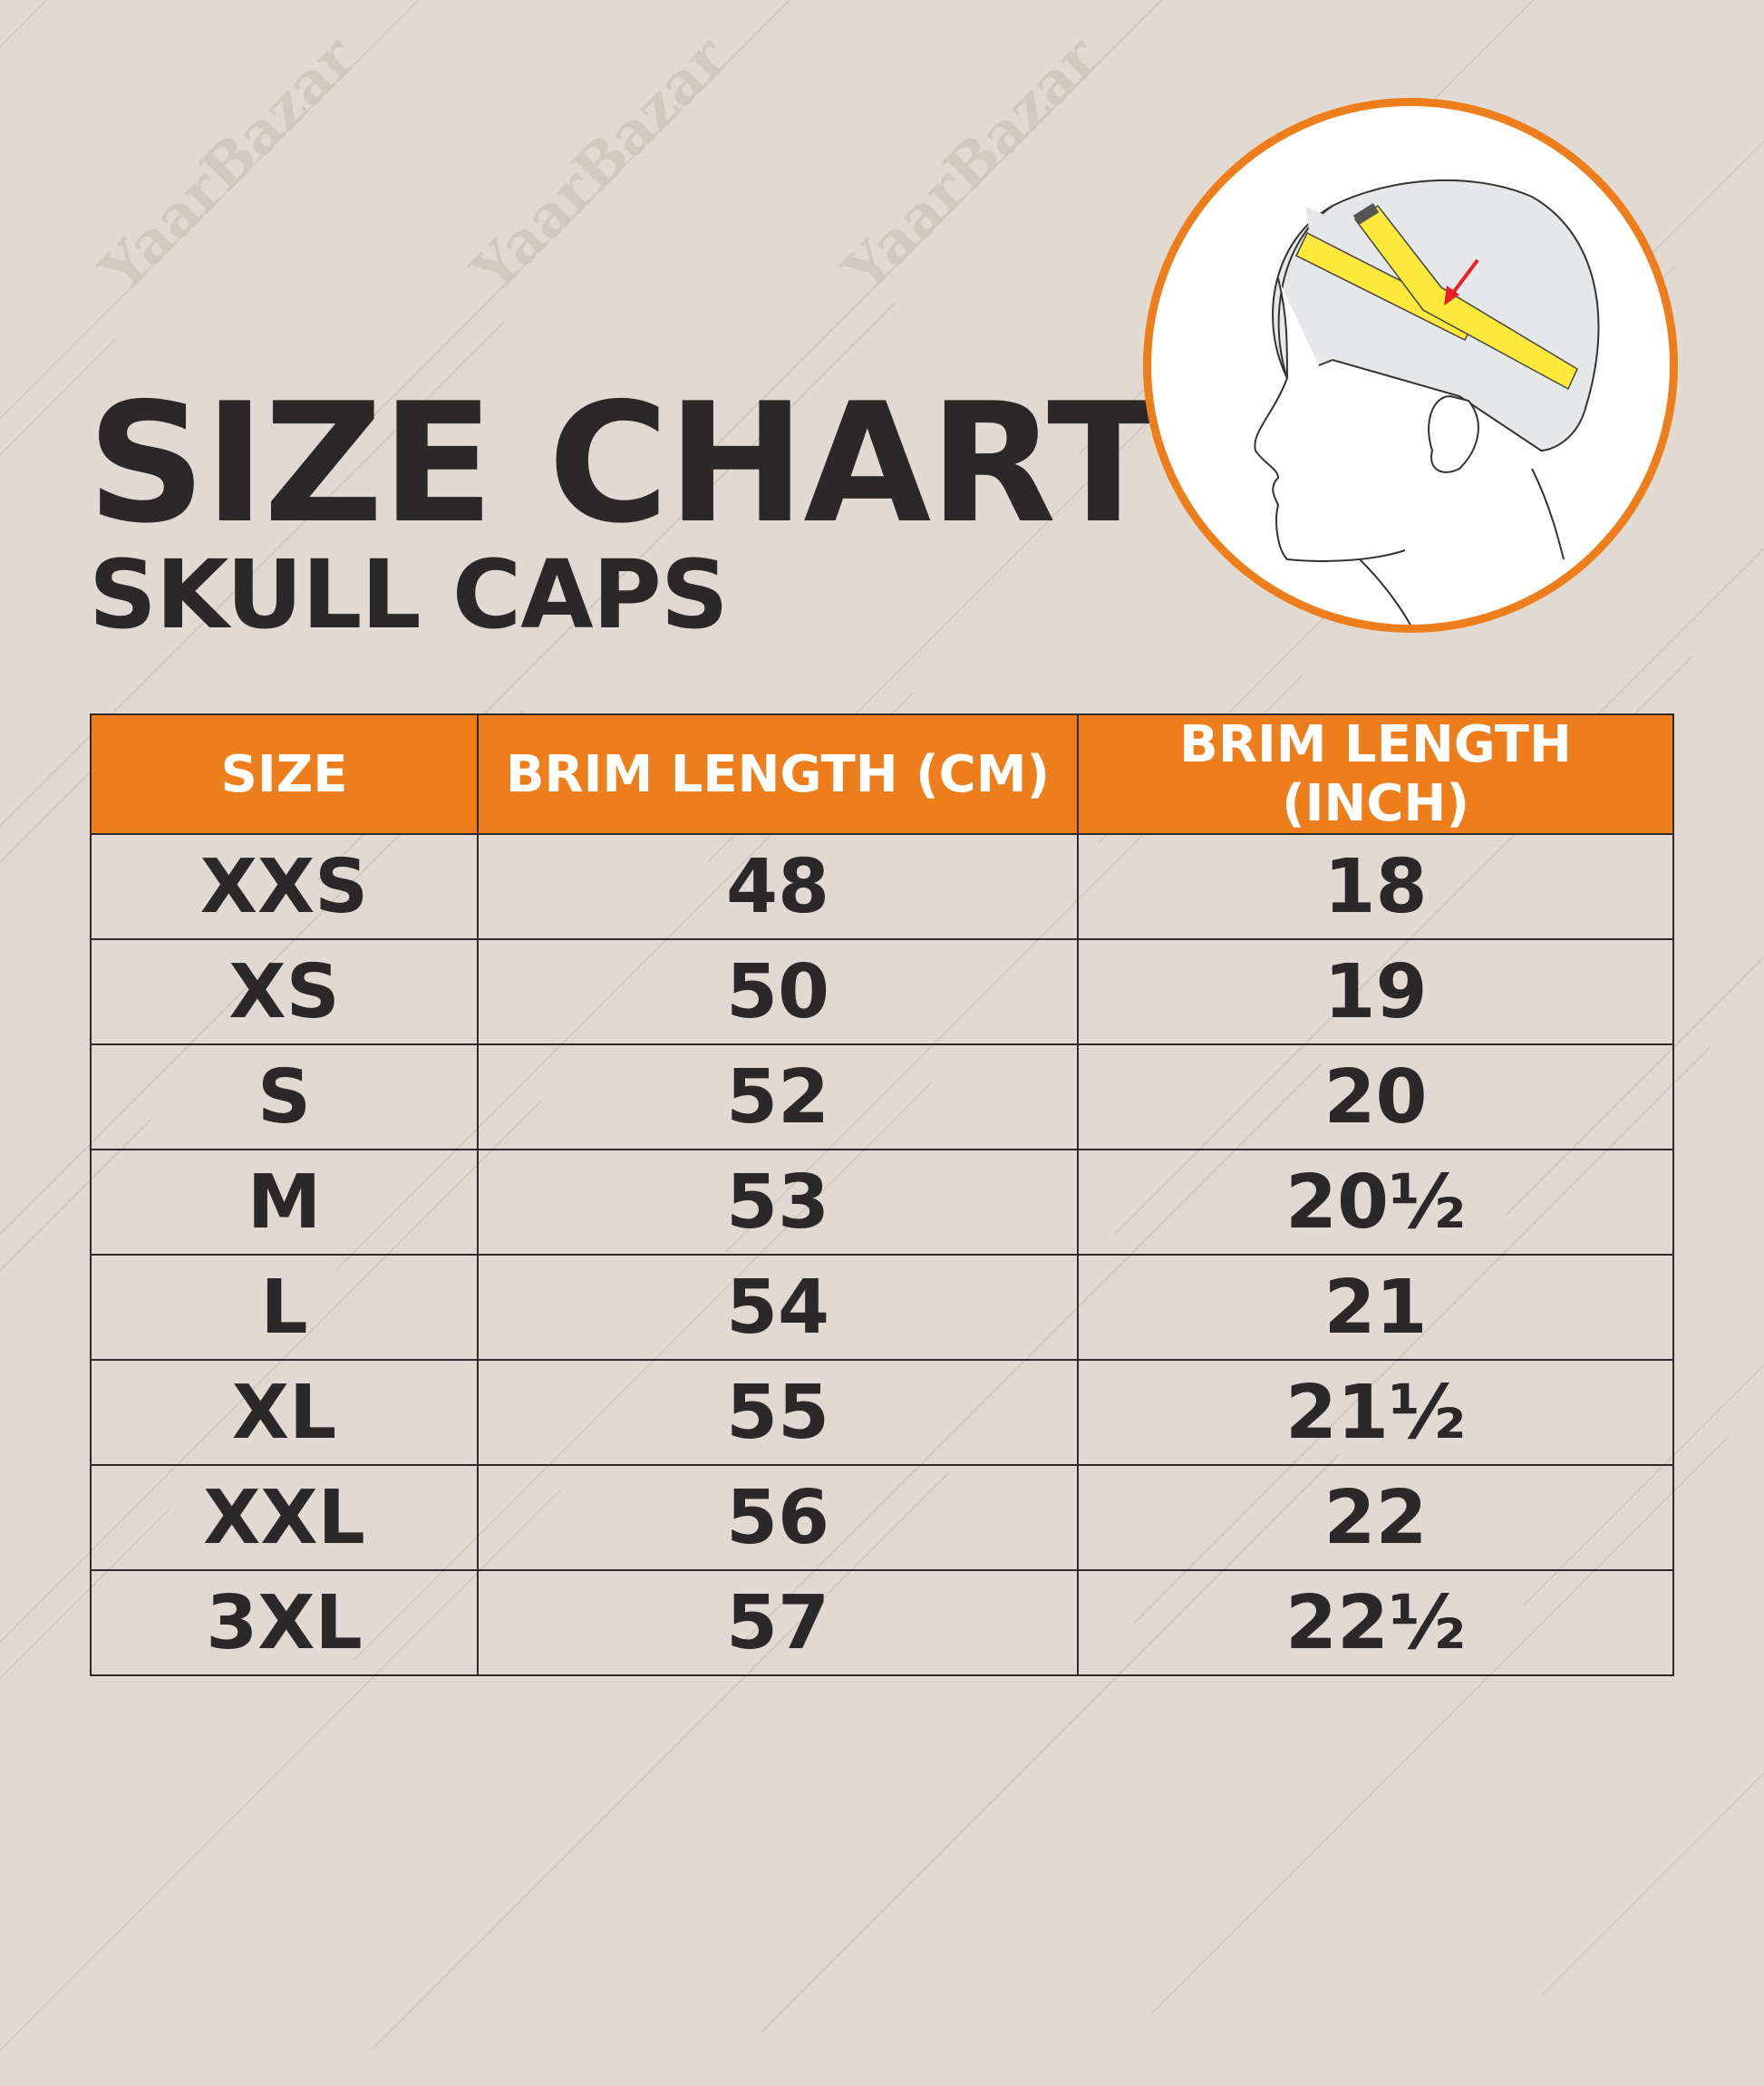 The image size is (1764, 2086). I want to click on table-row: 3XL 57 22½, so click(882, 1623).